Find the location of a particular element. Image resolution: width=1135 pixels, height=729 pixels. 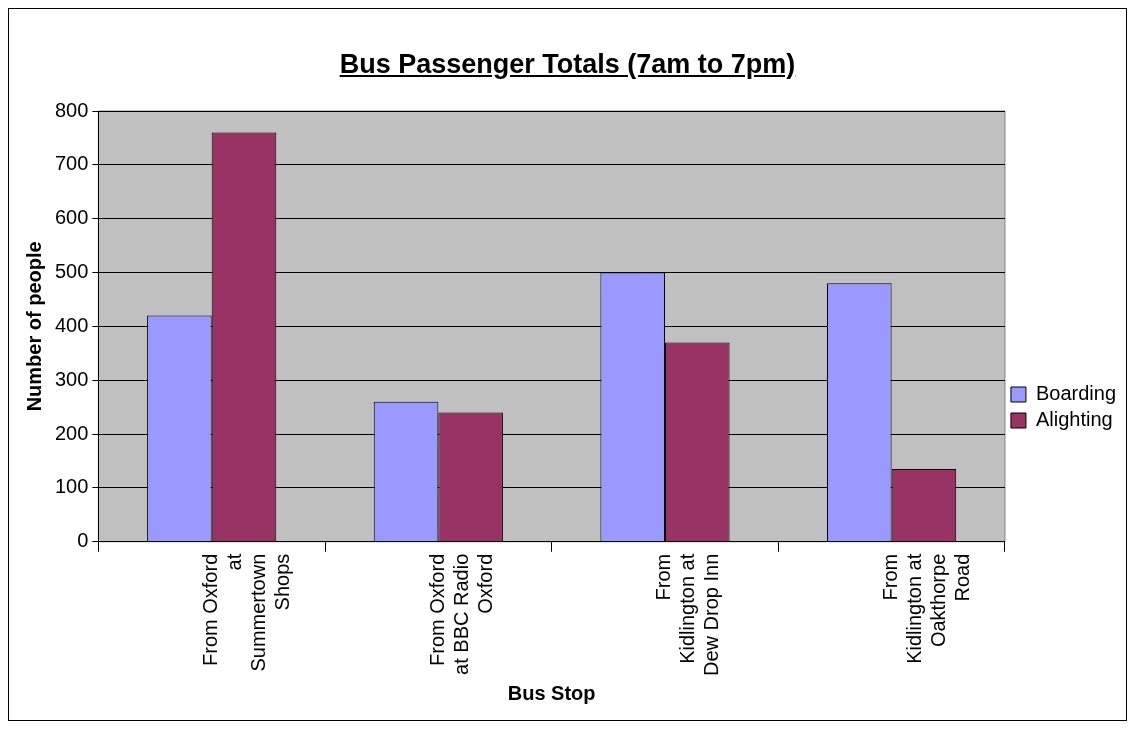

legend-label: Boarding is located at coordinates (1075, 393).